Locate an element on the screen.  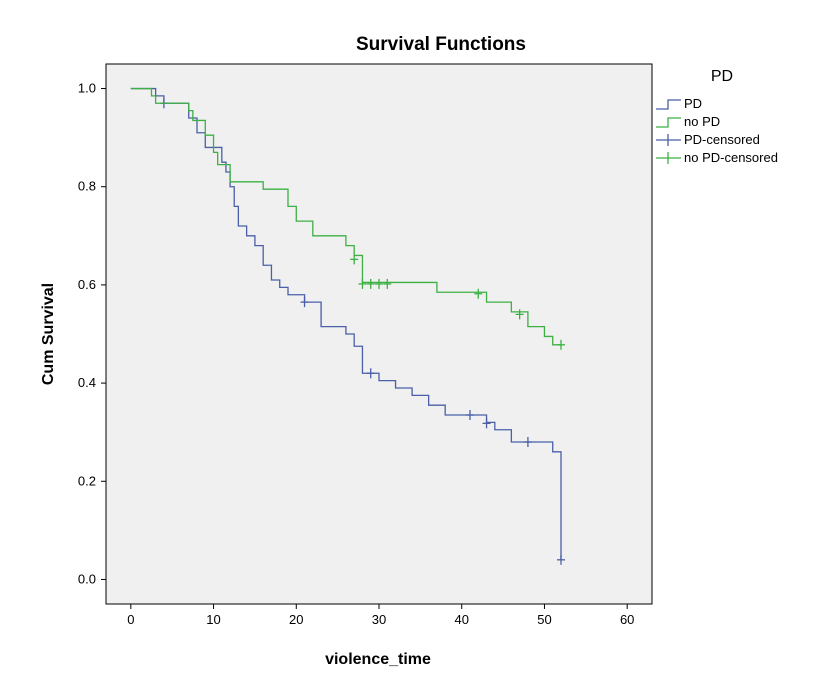
y-axis: 0.0 0.2 0.4 0.6 0.8 1.0 is located at coordinates (92, 333).